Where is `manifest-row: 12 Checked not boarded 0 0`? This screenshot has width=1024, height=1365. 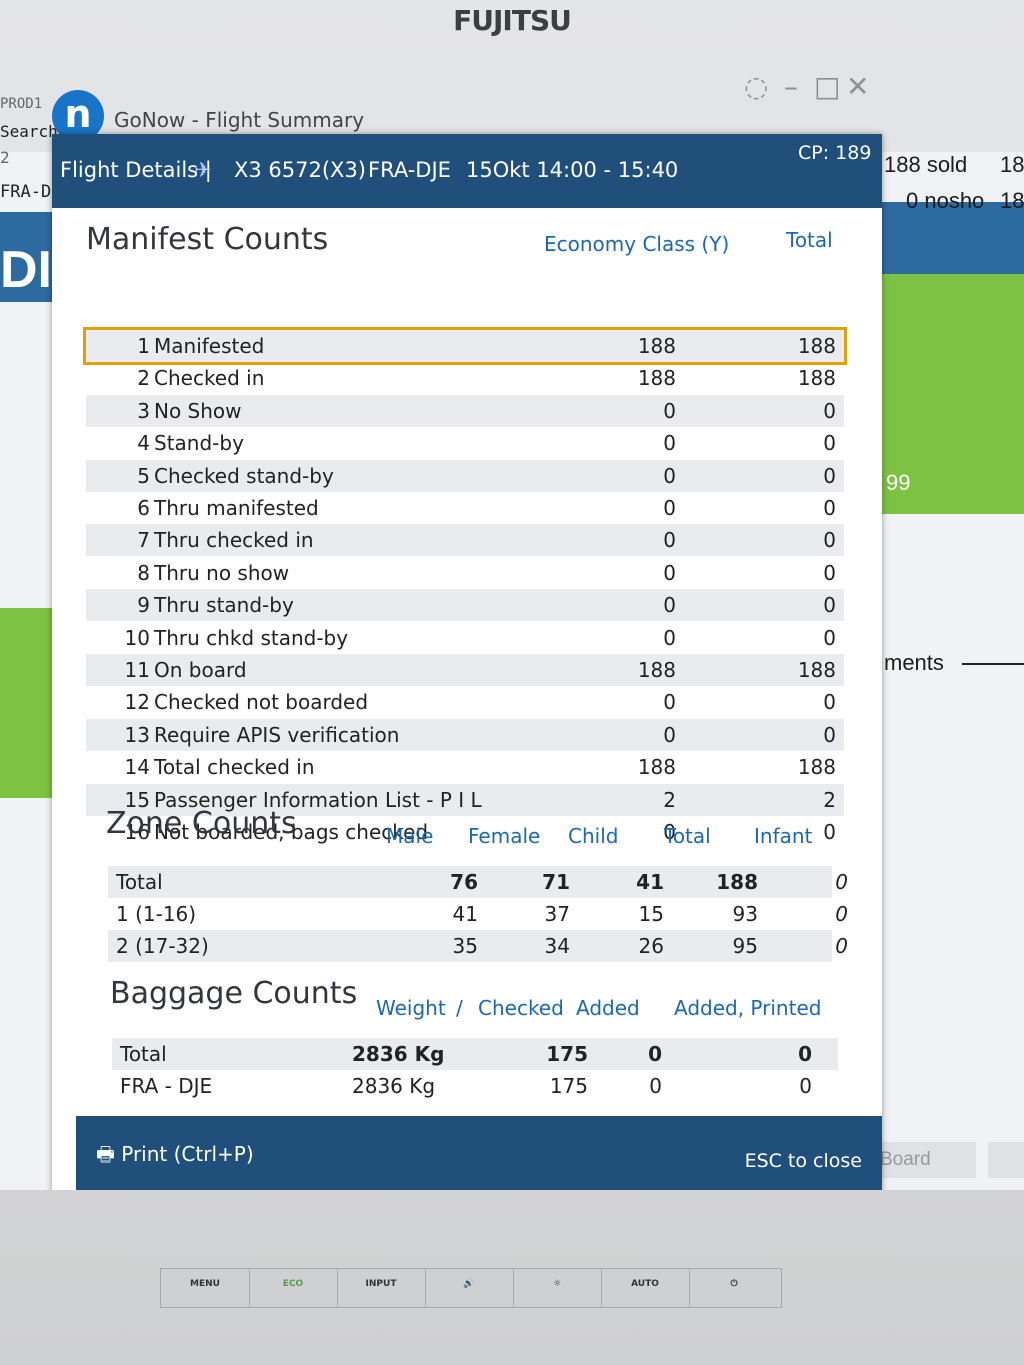
manifest-row: 12 Checked not boarded 0 0 is located at coordinates (465, 702).